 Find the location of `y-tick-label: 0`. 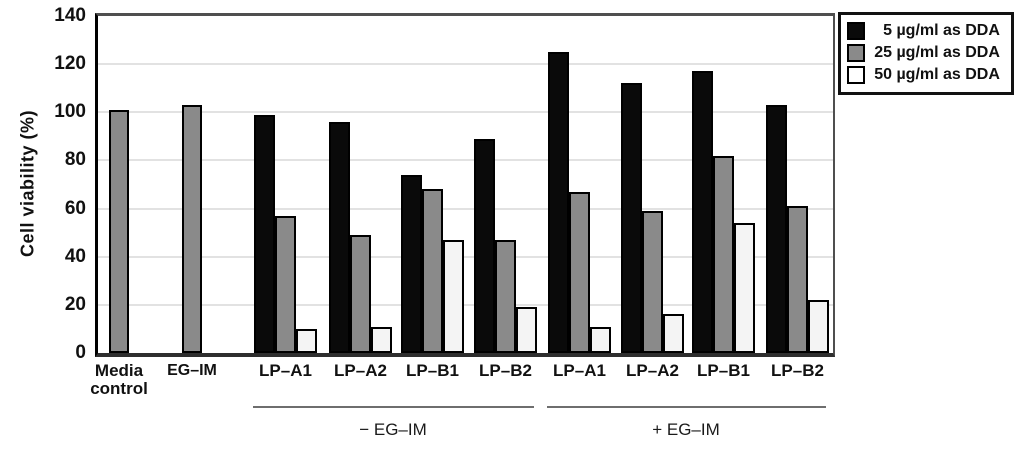

y-tick-label: 0 is located at coordinates (80, 352).